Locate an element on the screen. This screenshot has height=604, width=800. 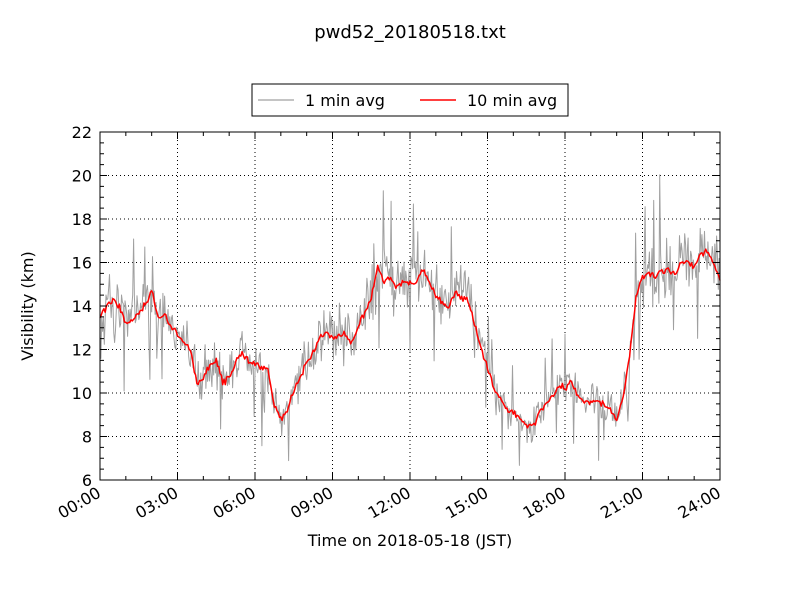
legend: 1 min avg 10 min avg is located at coordinates (410, 100).